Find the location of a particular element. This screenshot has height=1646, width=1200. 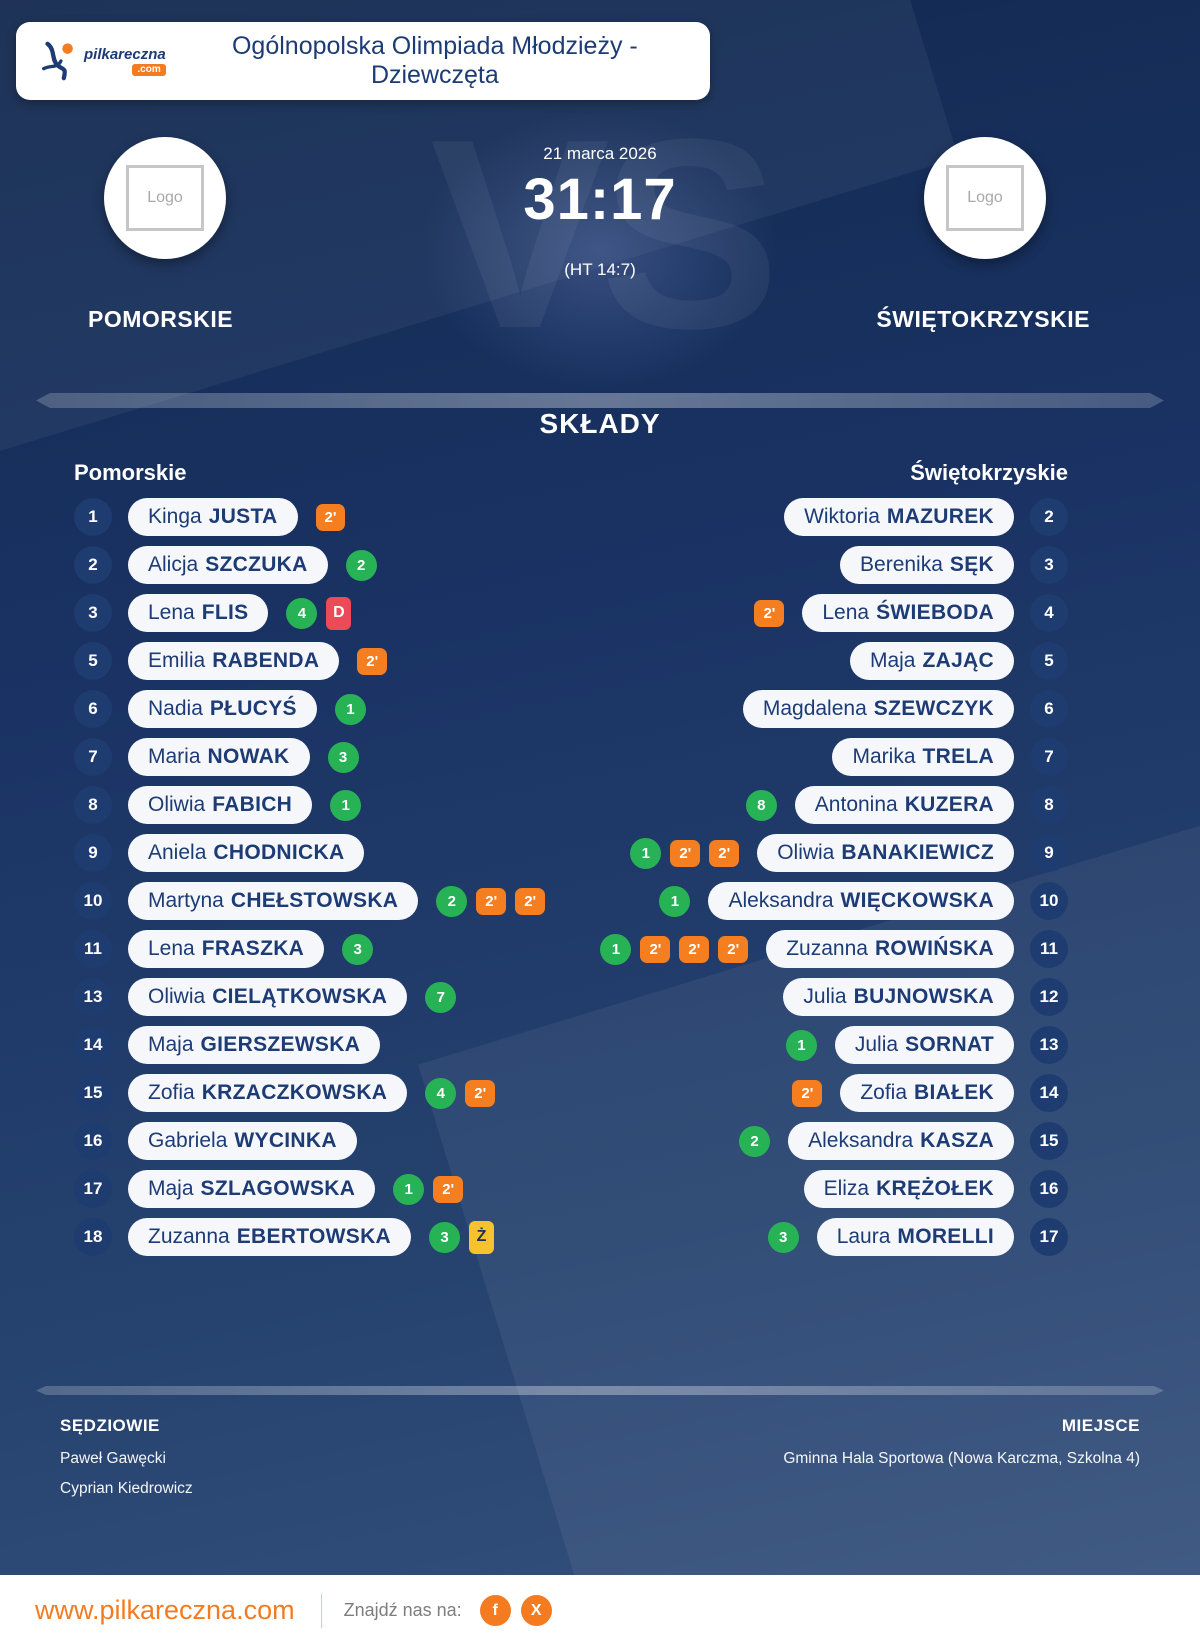

player-row: 8 Oliwia FABICH 1 is located at coordinates (337, 805).